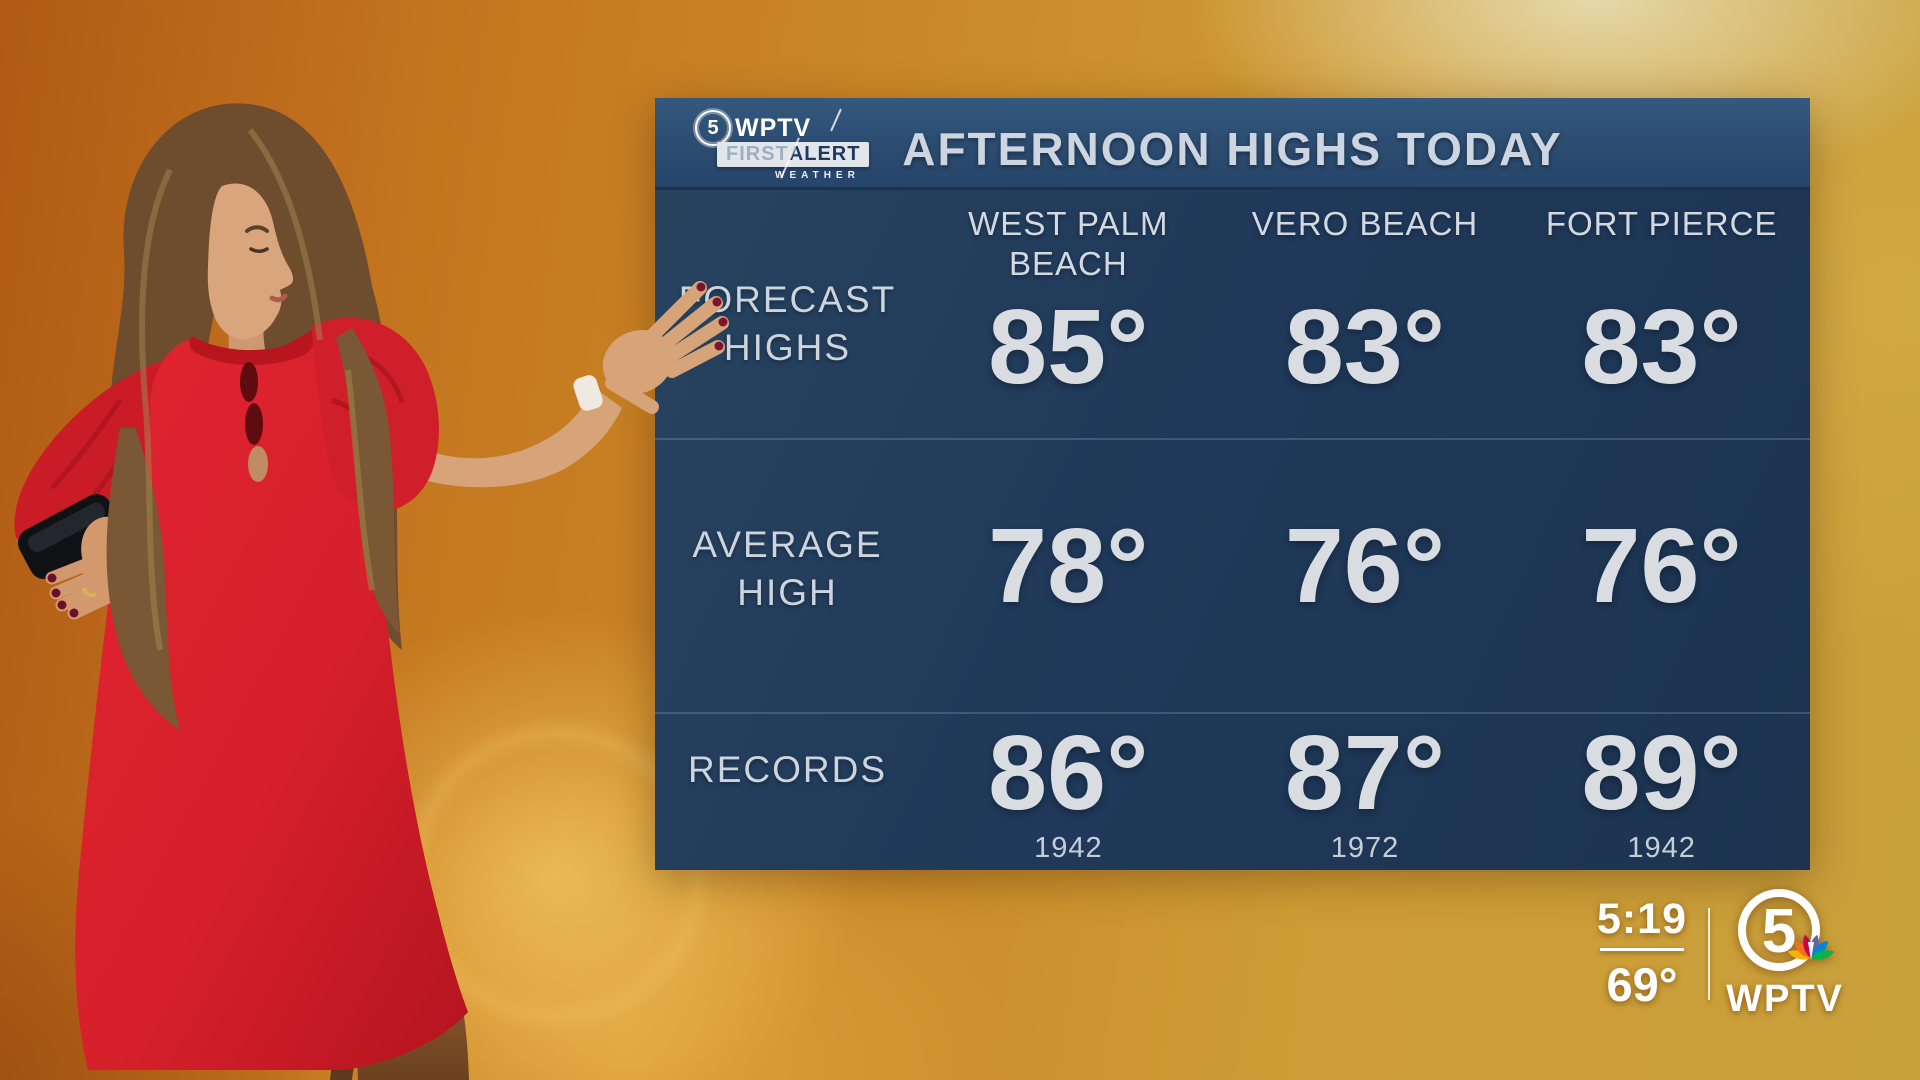  I want to click on badge-alert-label: ALERT, so click(824, 154).